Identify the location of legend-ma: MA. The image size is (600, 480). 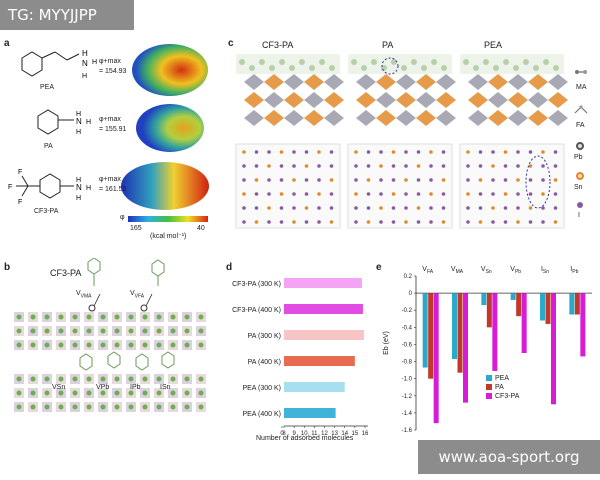
(581, 87).